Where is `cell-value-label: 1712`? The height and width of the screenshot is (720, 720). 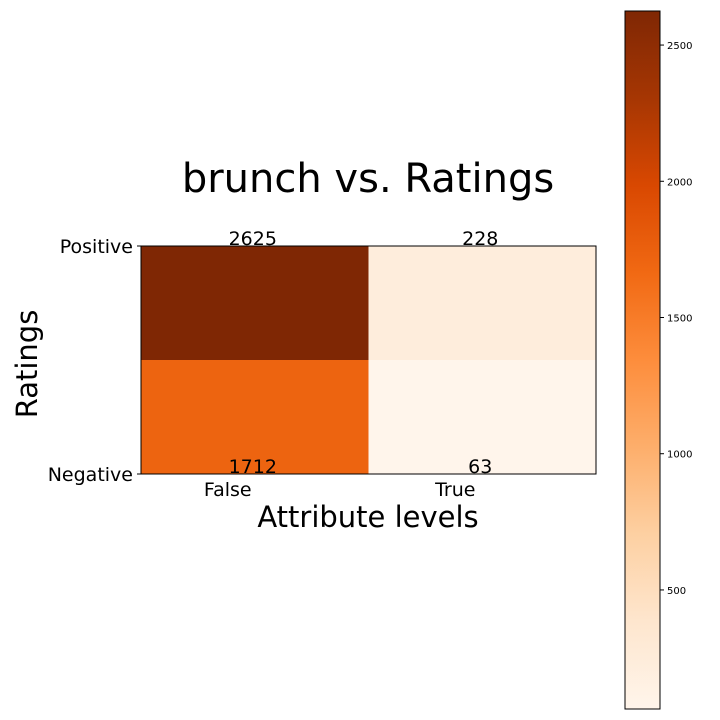 cell-value-label: 1712 is located at coordinates (253, 467).